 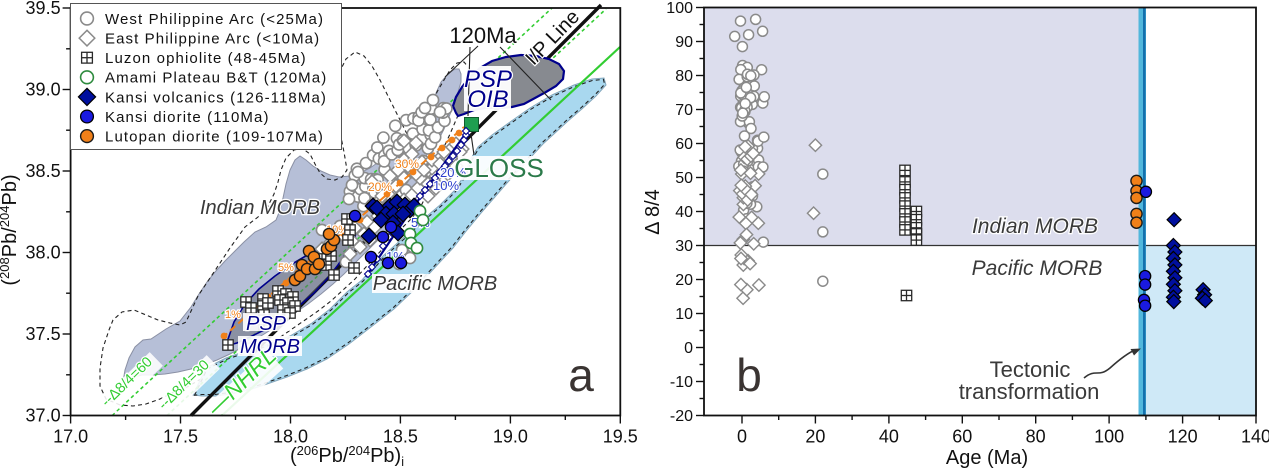 What do you see at coordinates (43, 90) in the screenshot?
I see `svg-text: 39.0` at bounding box center [43, 90].